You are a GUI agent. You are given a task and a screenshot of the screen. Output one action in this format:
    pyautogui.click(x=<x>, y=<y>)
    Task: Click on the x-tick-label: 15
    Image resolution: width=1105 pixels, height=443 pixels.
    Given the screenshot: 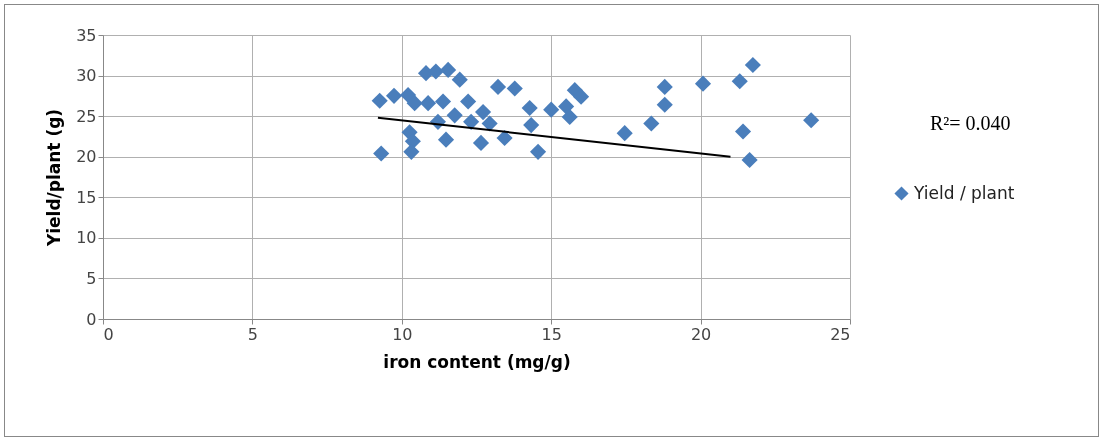 What is the action you would take?
    pyautogui.click(x=551, y=334)
    